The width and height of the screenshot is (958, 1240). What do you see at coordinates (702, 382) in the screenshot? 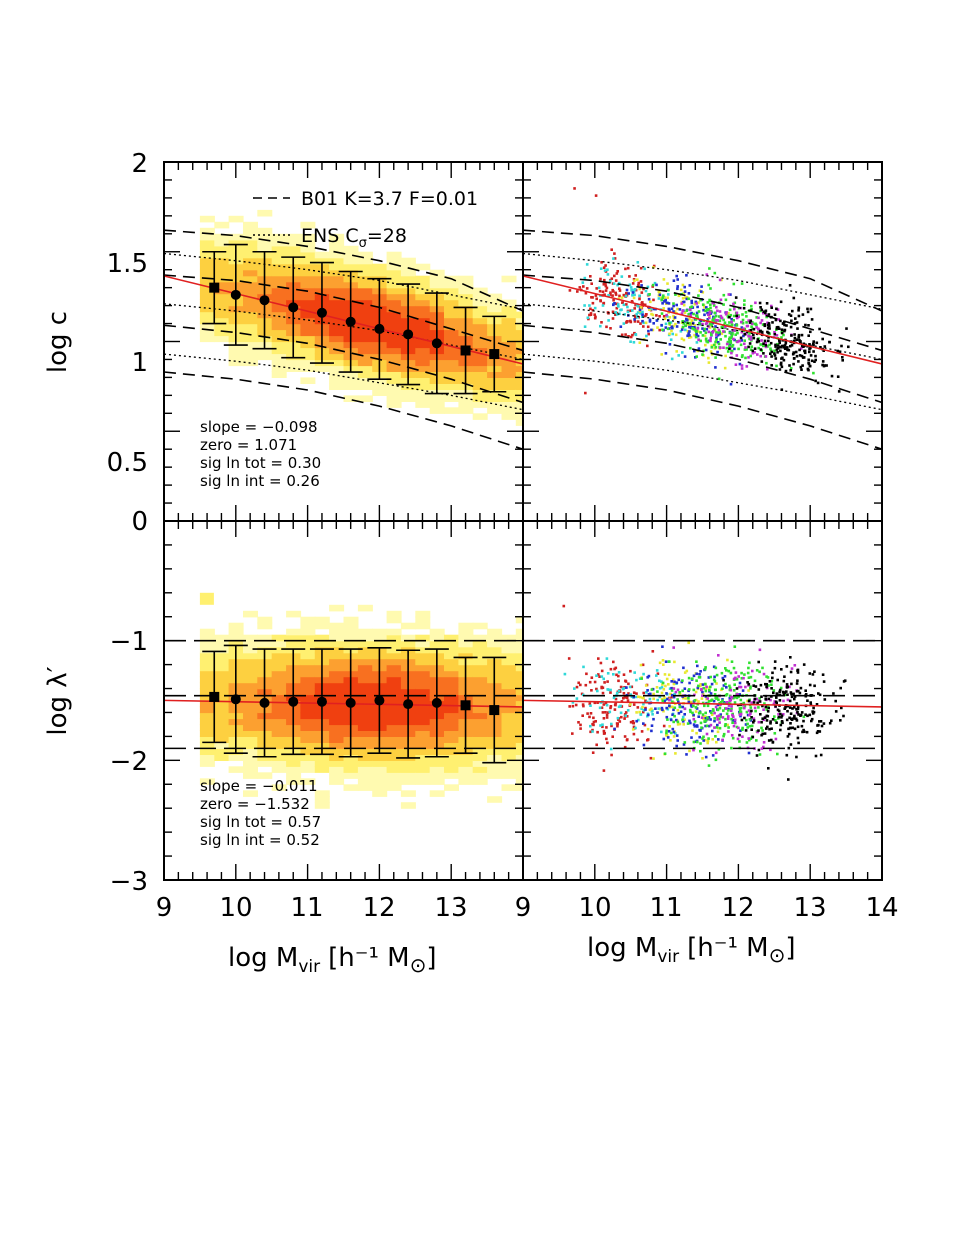
I see `dotted-model-curve` at bounding box center [702, 382].